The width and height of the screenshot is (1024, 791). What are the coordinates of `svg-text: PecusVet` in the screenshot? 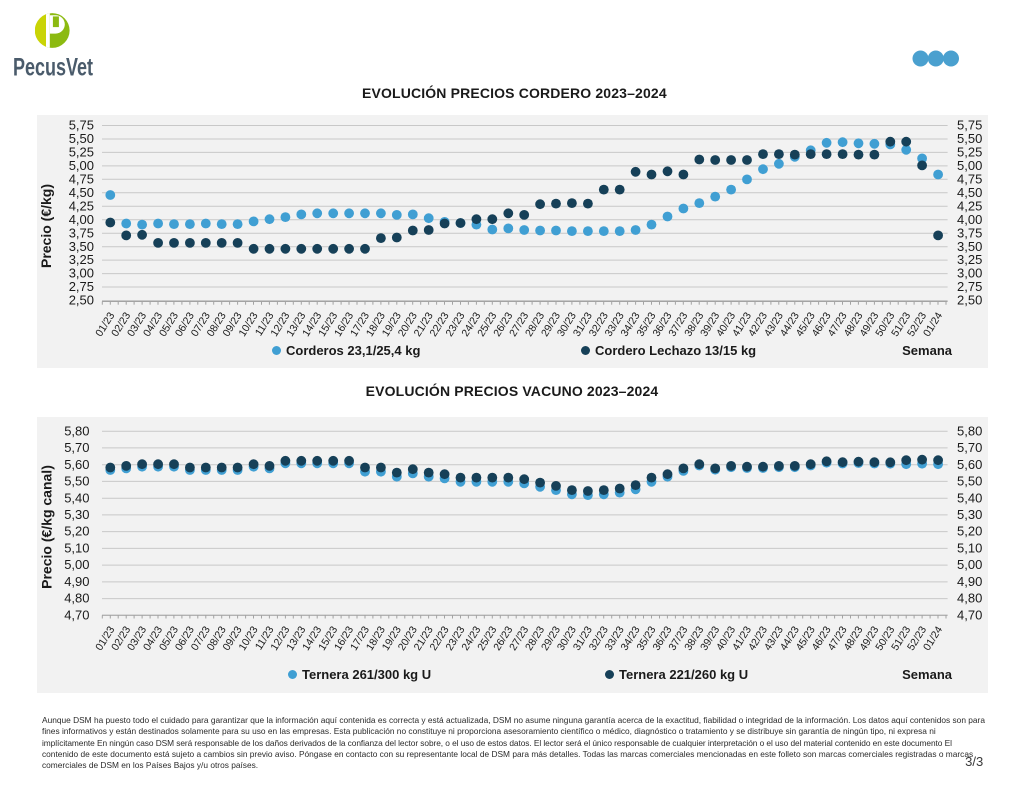 It's located at (53, 67).